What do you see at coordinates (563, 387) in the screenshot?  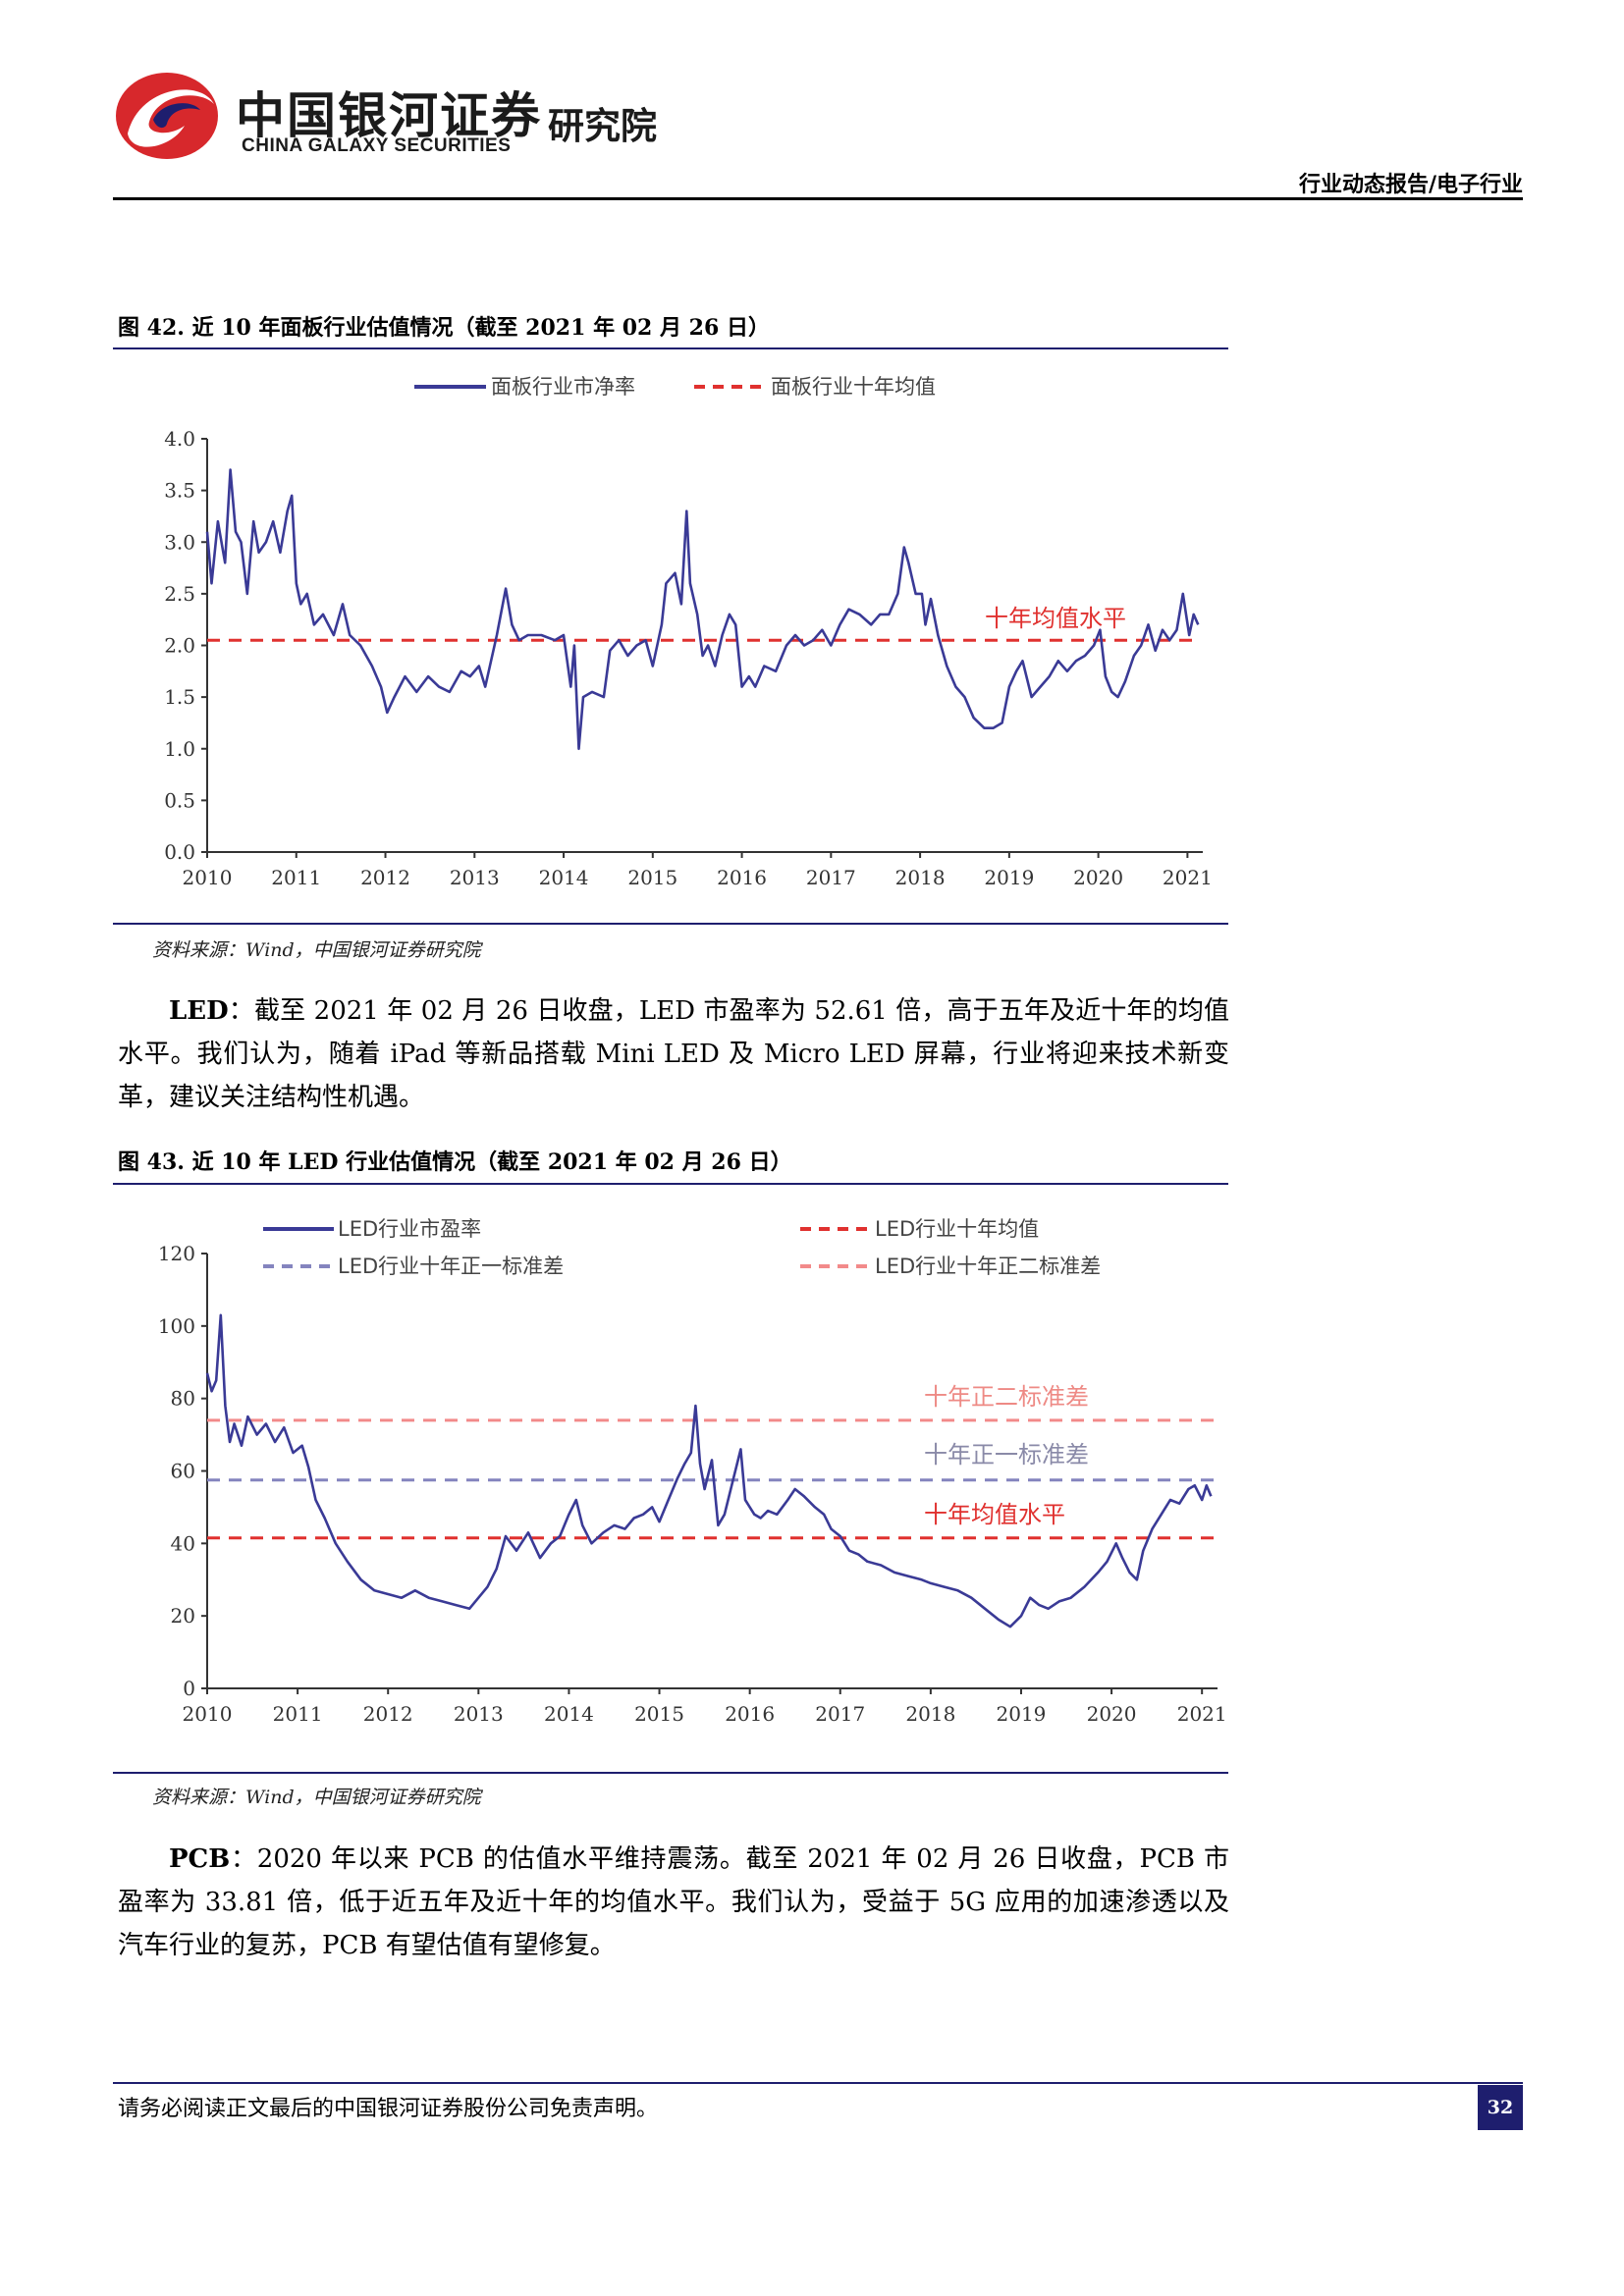 I see `legend-label: 面板行业市净率` at bounding box center [563, 387].